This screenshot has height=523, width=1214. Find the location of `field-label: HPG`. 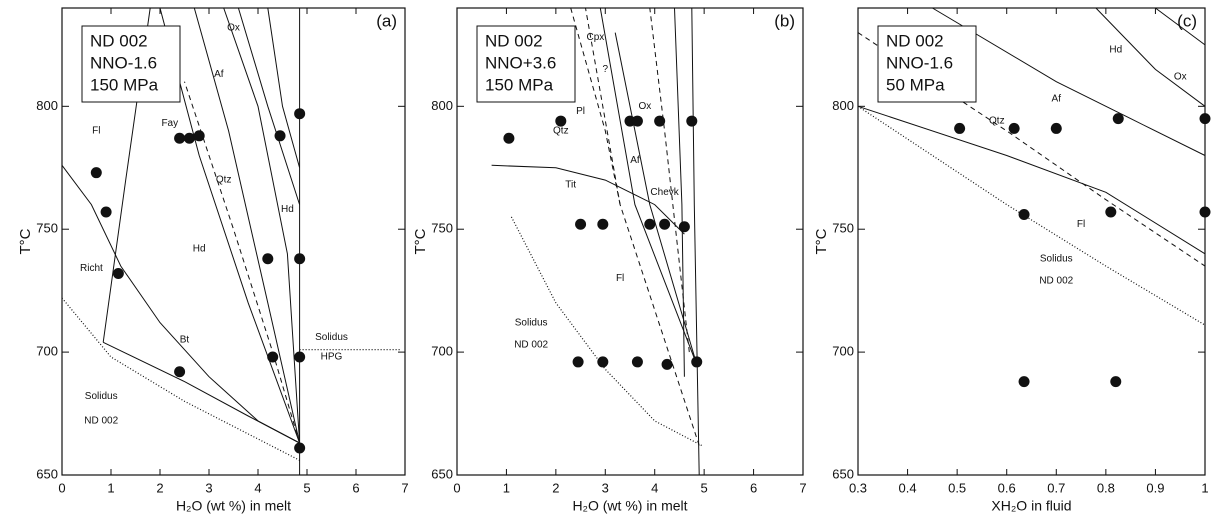

field-label: HPG is located at coordinates (332, 357).